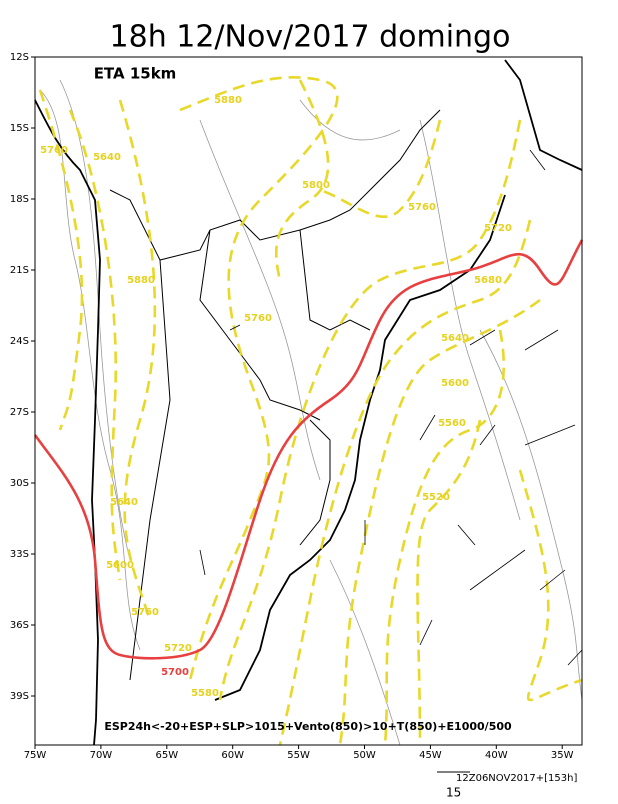  Describe the element at coordinates (19, 412) in the screenshot. I see `lat-label: 27S` at that location.